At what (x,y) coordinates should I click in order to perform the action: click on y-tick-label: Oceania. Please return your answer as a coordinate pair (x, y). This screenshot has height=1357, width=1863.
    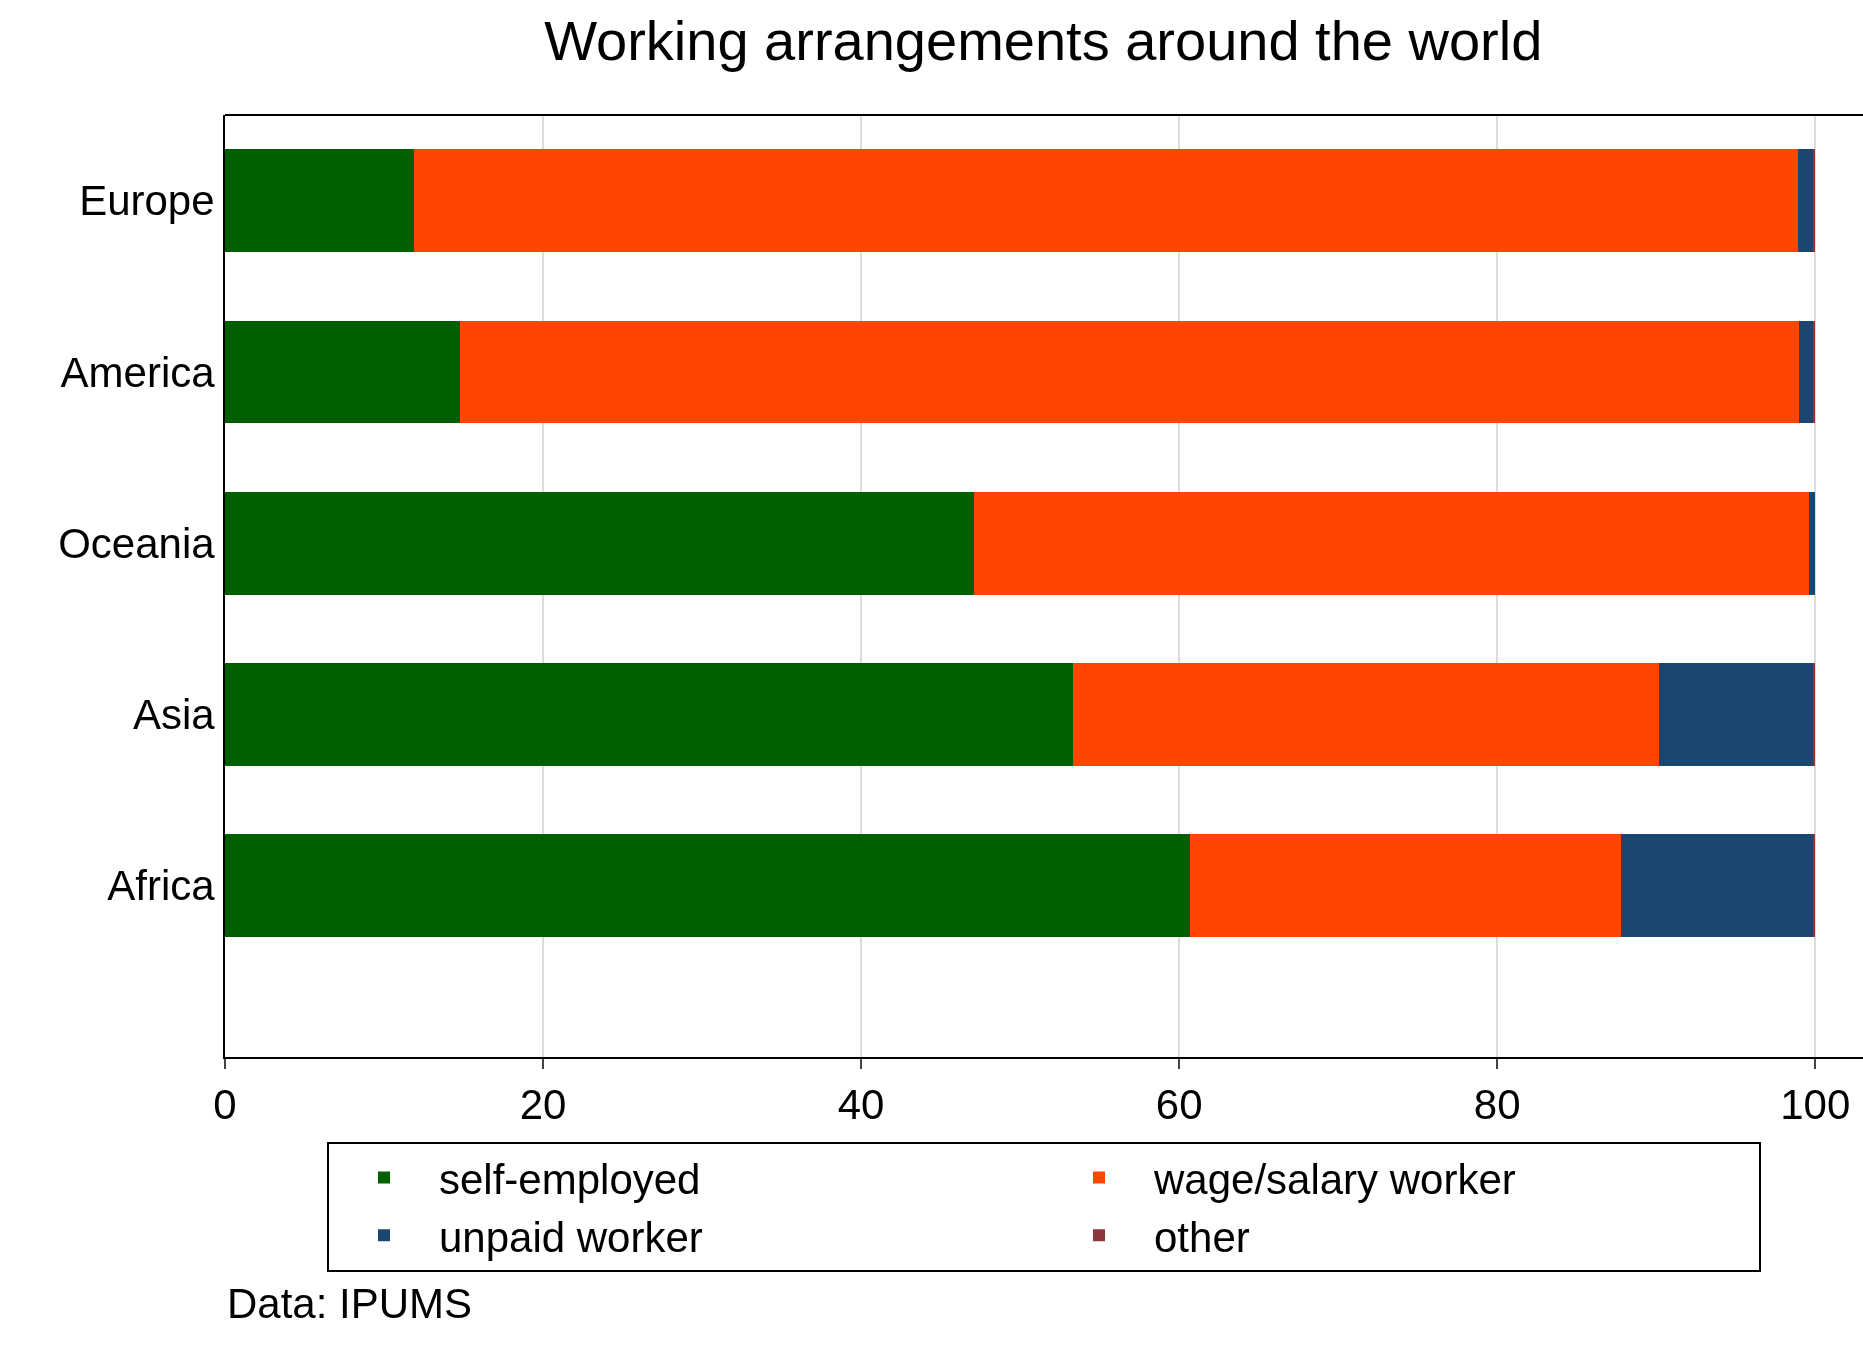
    Looking at the image, I should click on (137, 543).